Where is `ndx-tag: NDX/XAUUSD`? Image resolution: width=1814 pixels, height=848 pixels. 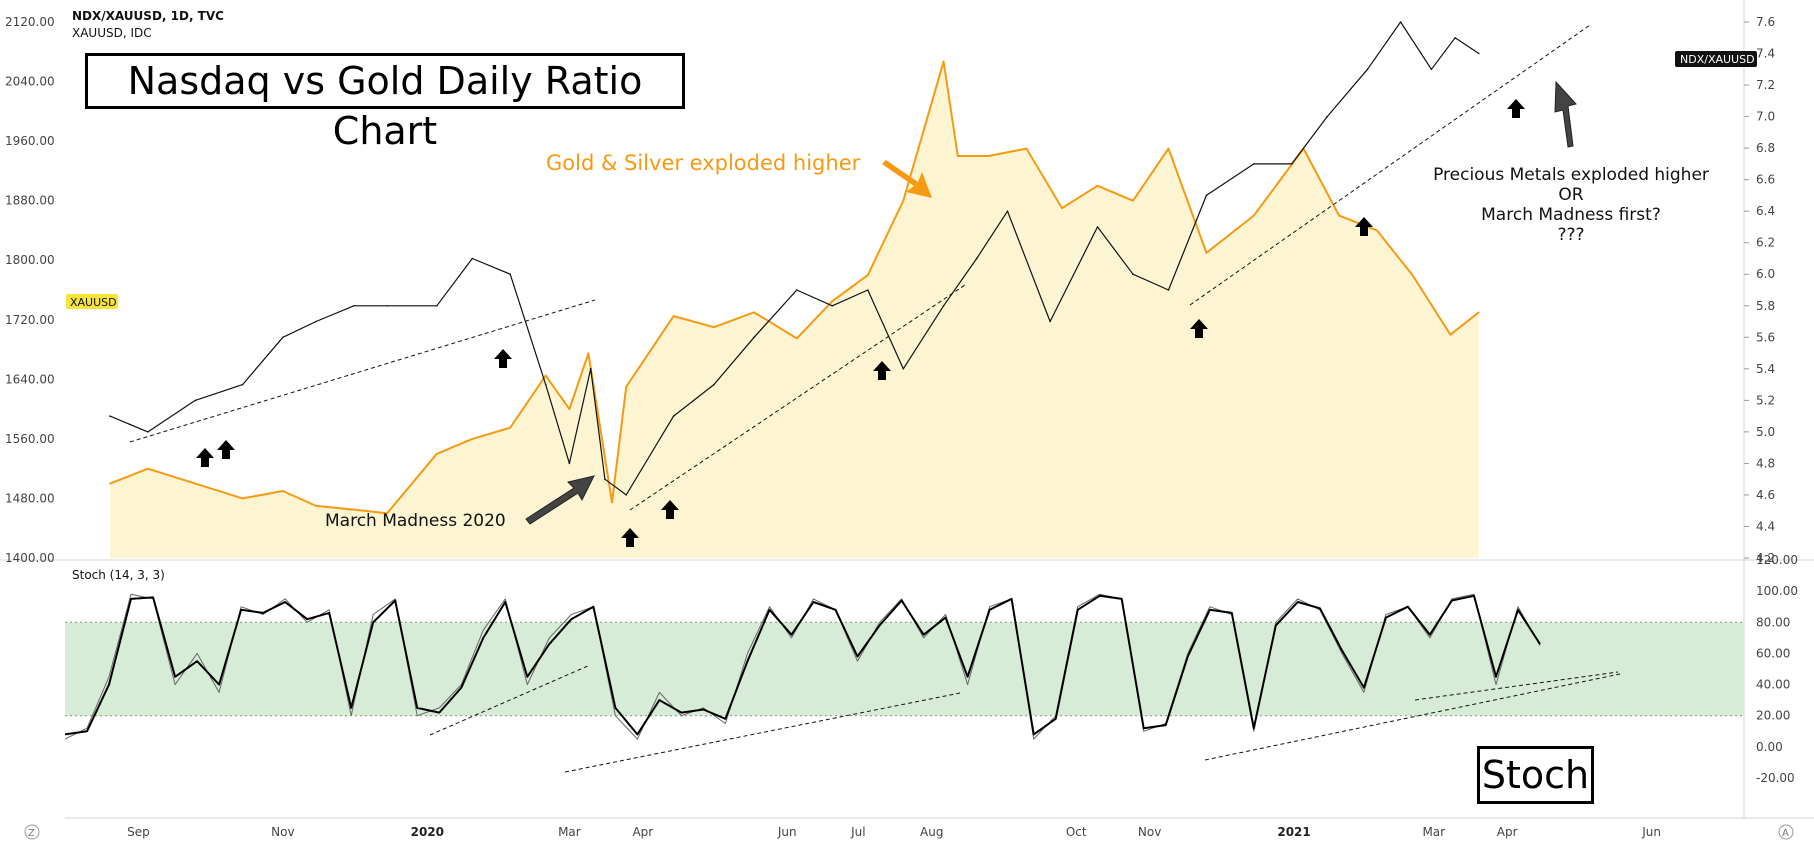
ndx-tag: NDX/XAUUSD is located at coordinates (1717, 59).